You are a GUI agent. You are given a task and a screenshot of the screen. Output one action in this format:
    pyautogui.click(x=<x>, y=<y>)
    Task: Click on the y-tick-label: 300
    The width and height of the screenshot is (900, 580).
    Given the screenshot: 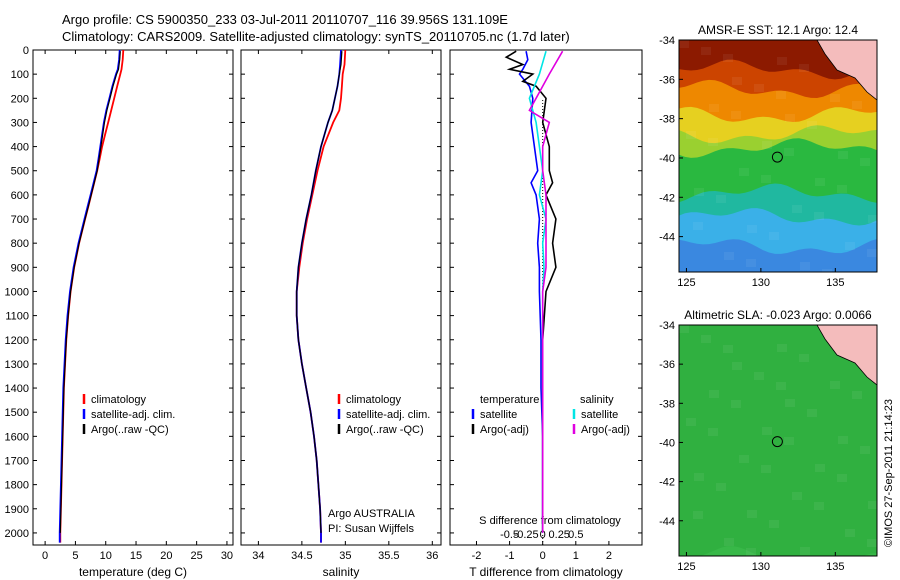 What is the action you would take?
    pyautogui.click(x=20, y=123)
    